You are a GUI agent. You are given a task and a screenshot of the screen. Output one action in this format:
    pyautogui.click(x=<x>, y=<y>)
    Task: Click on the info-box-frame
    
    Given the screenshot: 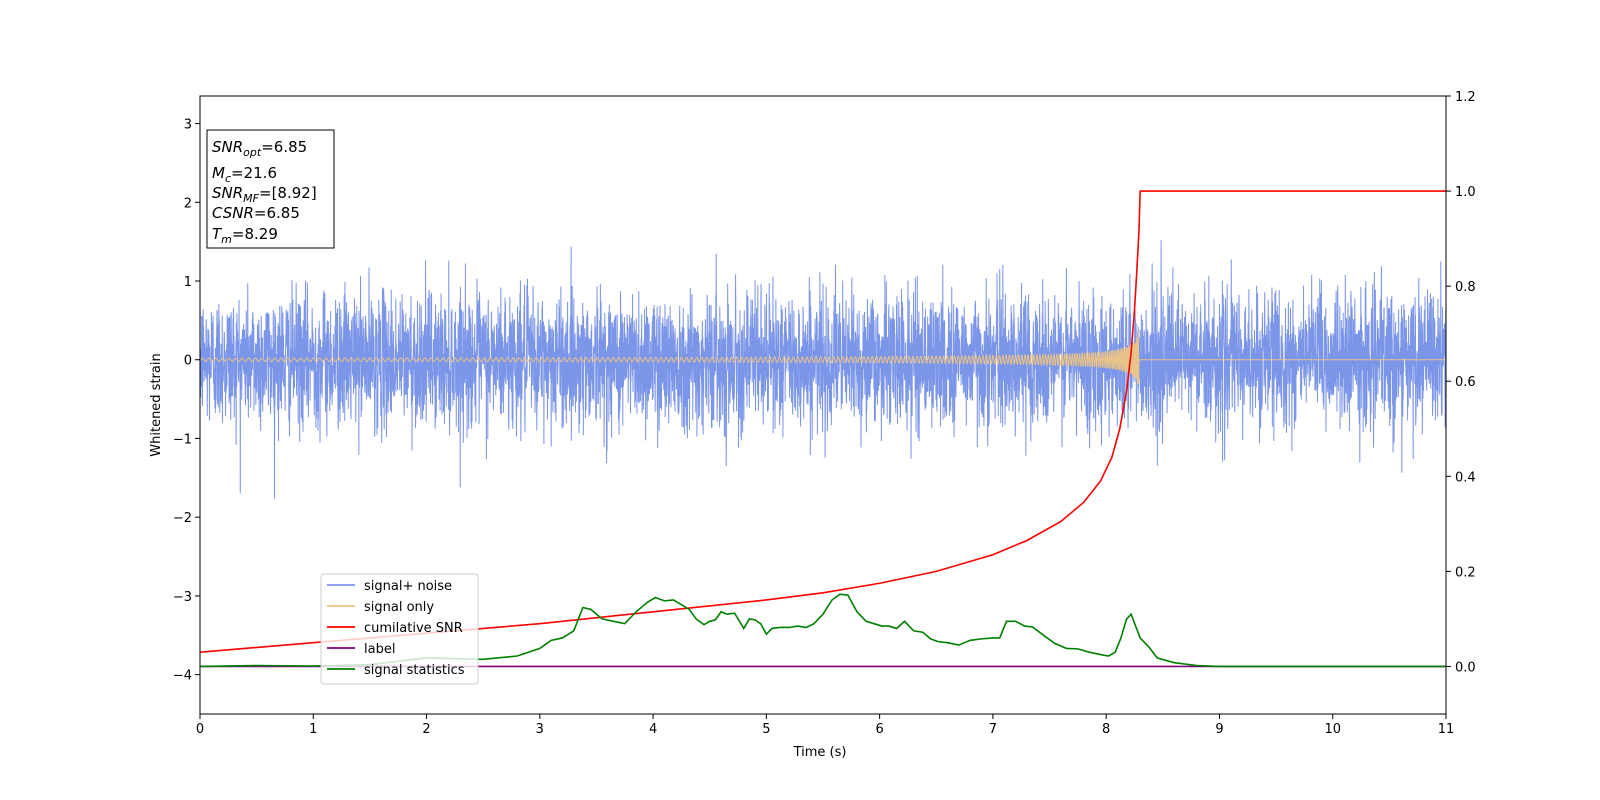 What is the action you would take?
    pyautogui.click(x=270, y=189)
    